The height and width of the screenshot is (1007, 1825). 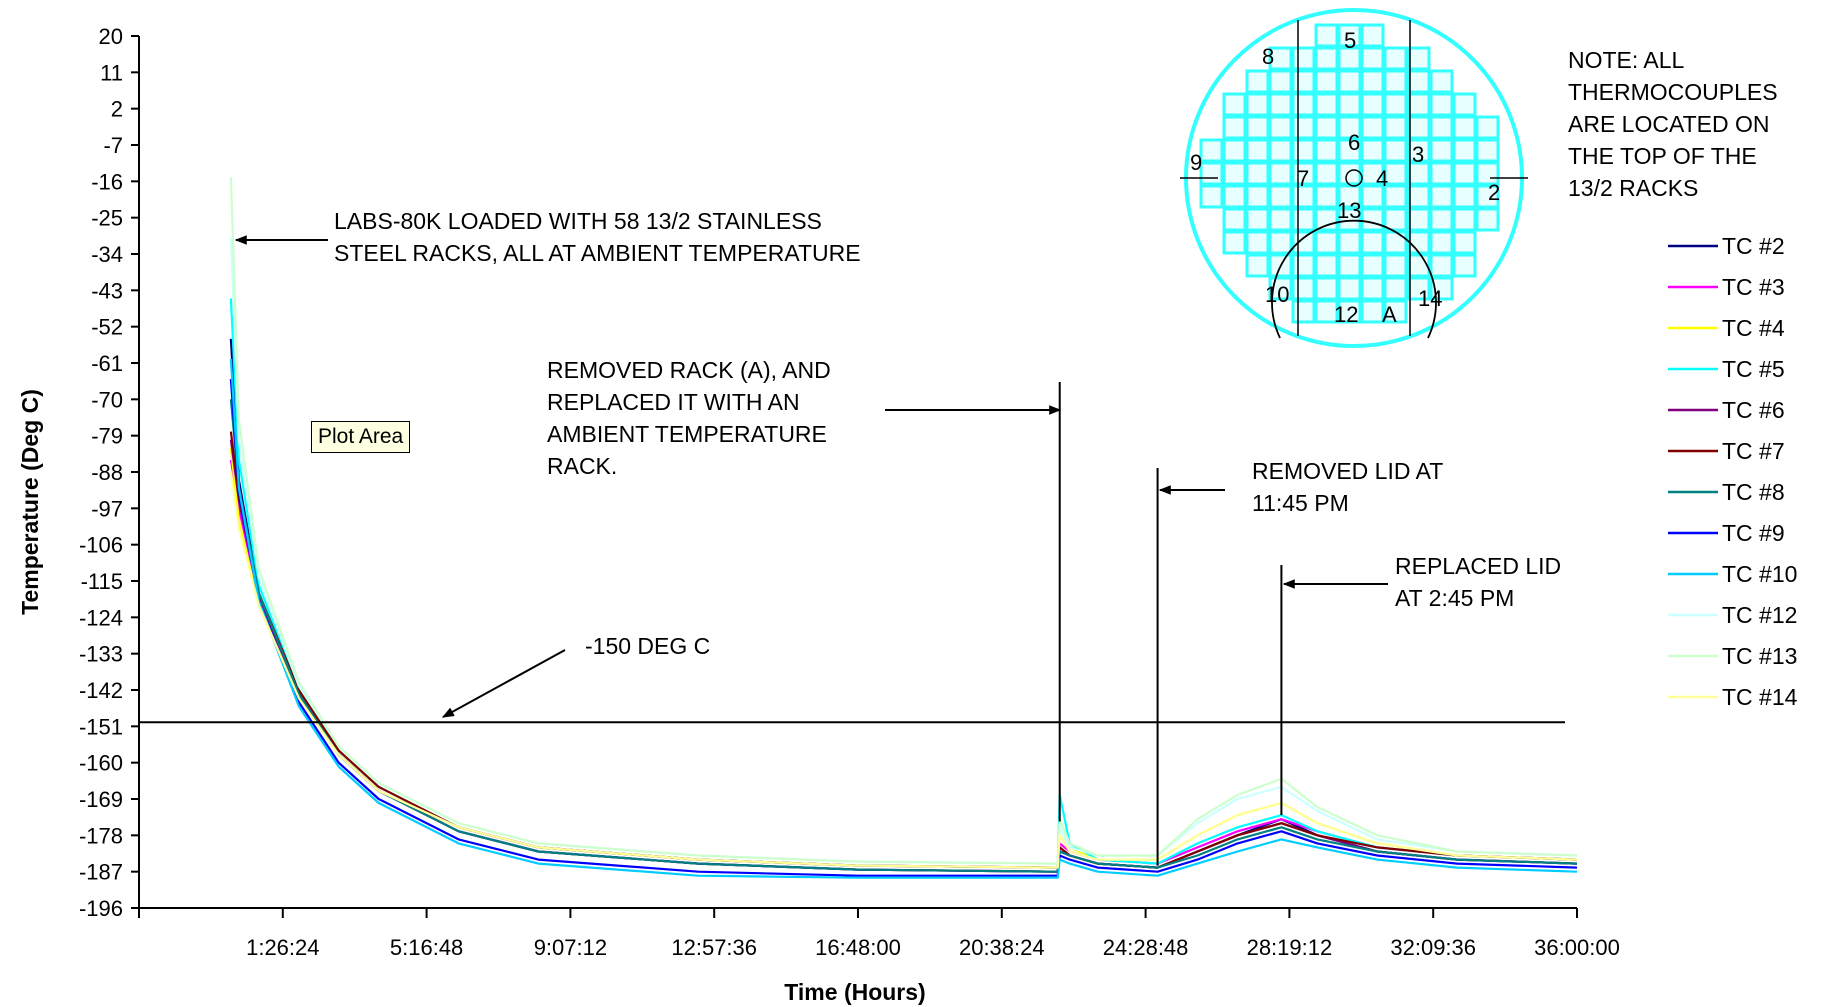 I want to click on legend-label-1: TC #2, so click(x=1753, y=246).